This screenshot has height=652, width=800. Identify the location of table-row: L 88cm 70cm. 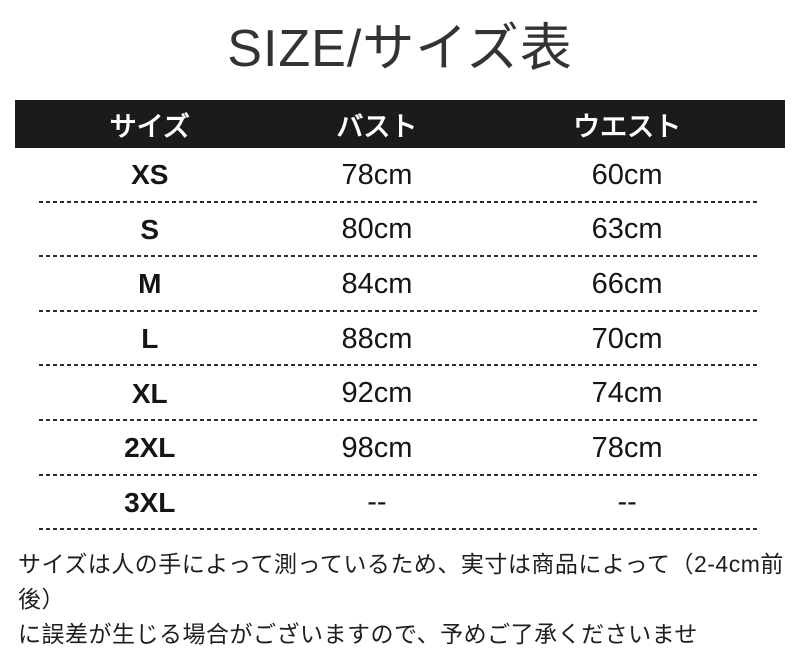
(400, 339).